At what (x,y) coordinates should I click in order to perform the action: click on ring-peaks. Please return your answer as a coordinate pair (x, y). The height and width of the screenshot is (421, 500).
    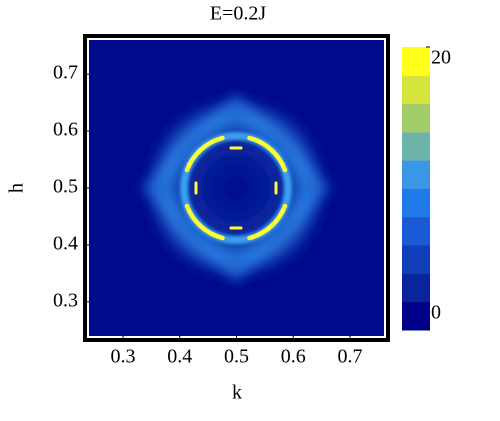
    Looking at the image, I should click on (236, 188).